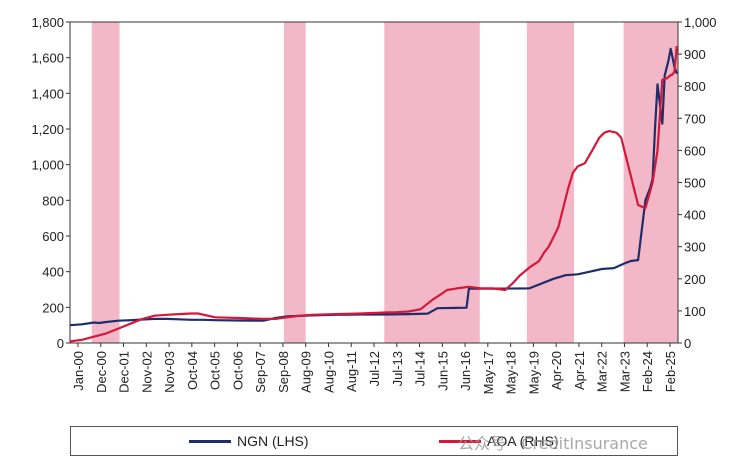 The height and width of the screenshot is (469, 750). Describe the element at coordinates (146, 372) in the screenshot. I see `x-tick-label-3: Nov-02` at that location.